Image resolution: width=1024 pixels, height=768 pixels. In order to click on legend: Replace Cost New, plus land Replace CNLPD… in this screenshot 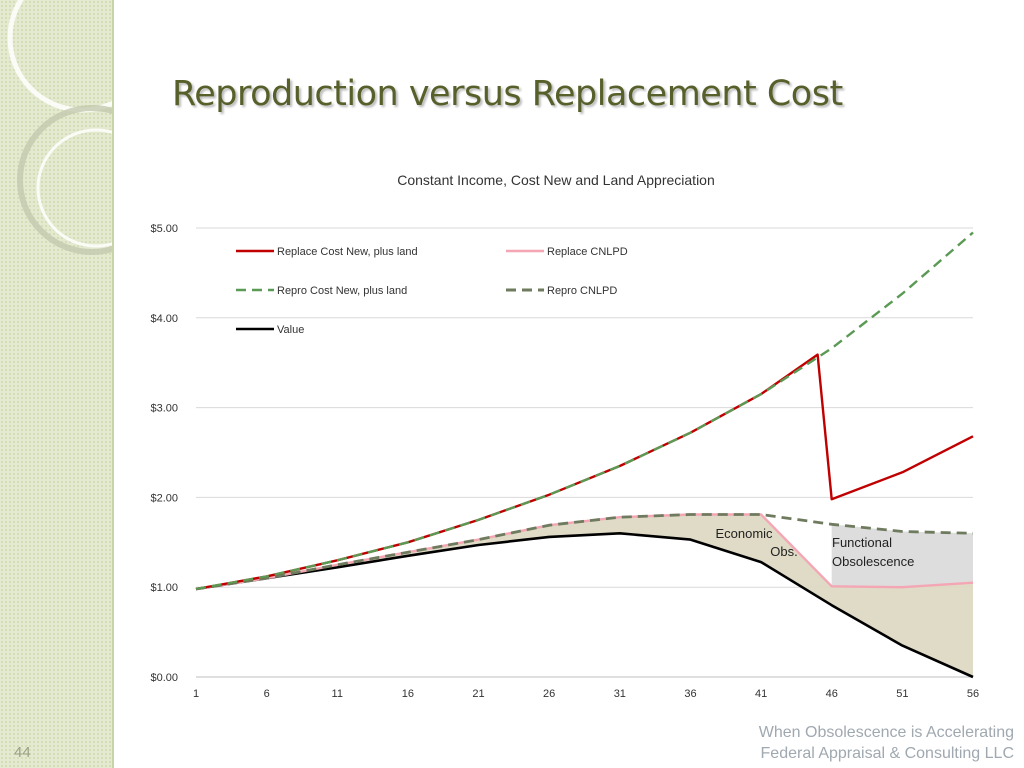, I will do `click(432, 291)`.